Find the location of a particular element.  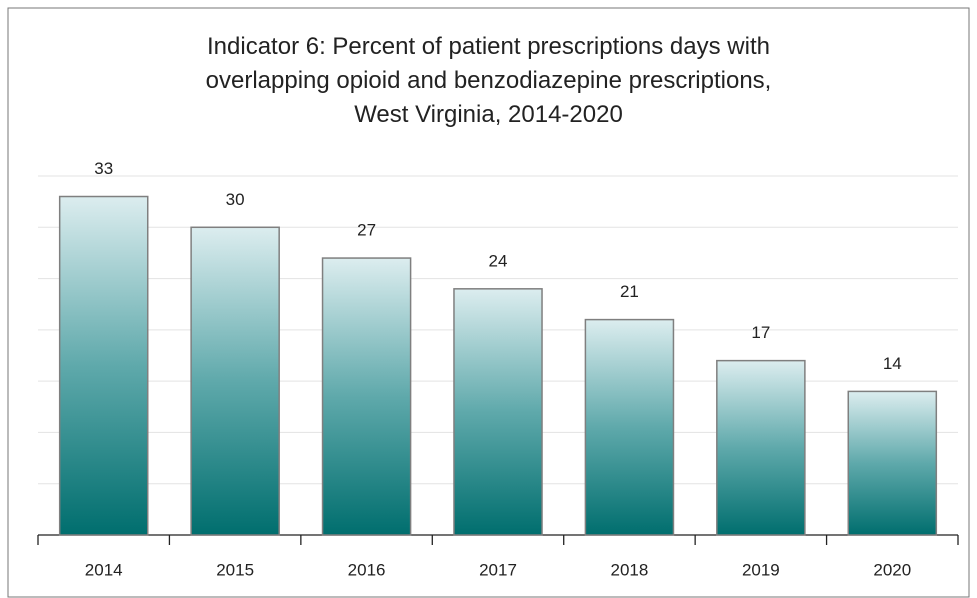

data-label: 27 is located at coordinates (366, 230).